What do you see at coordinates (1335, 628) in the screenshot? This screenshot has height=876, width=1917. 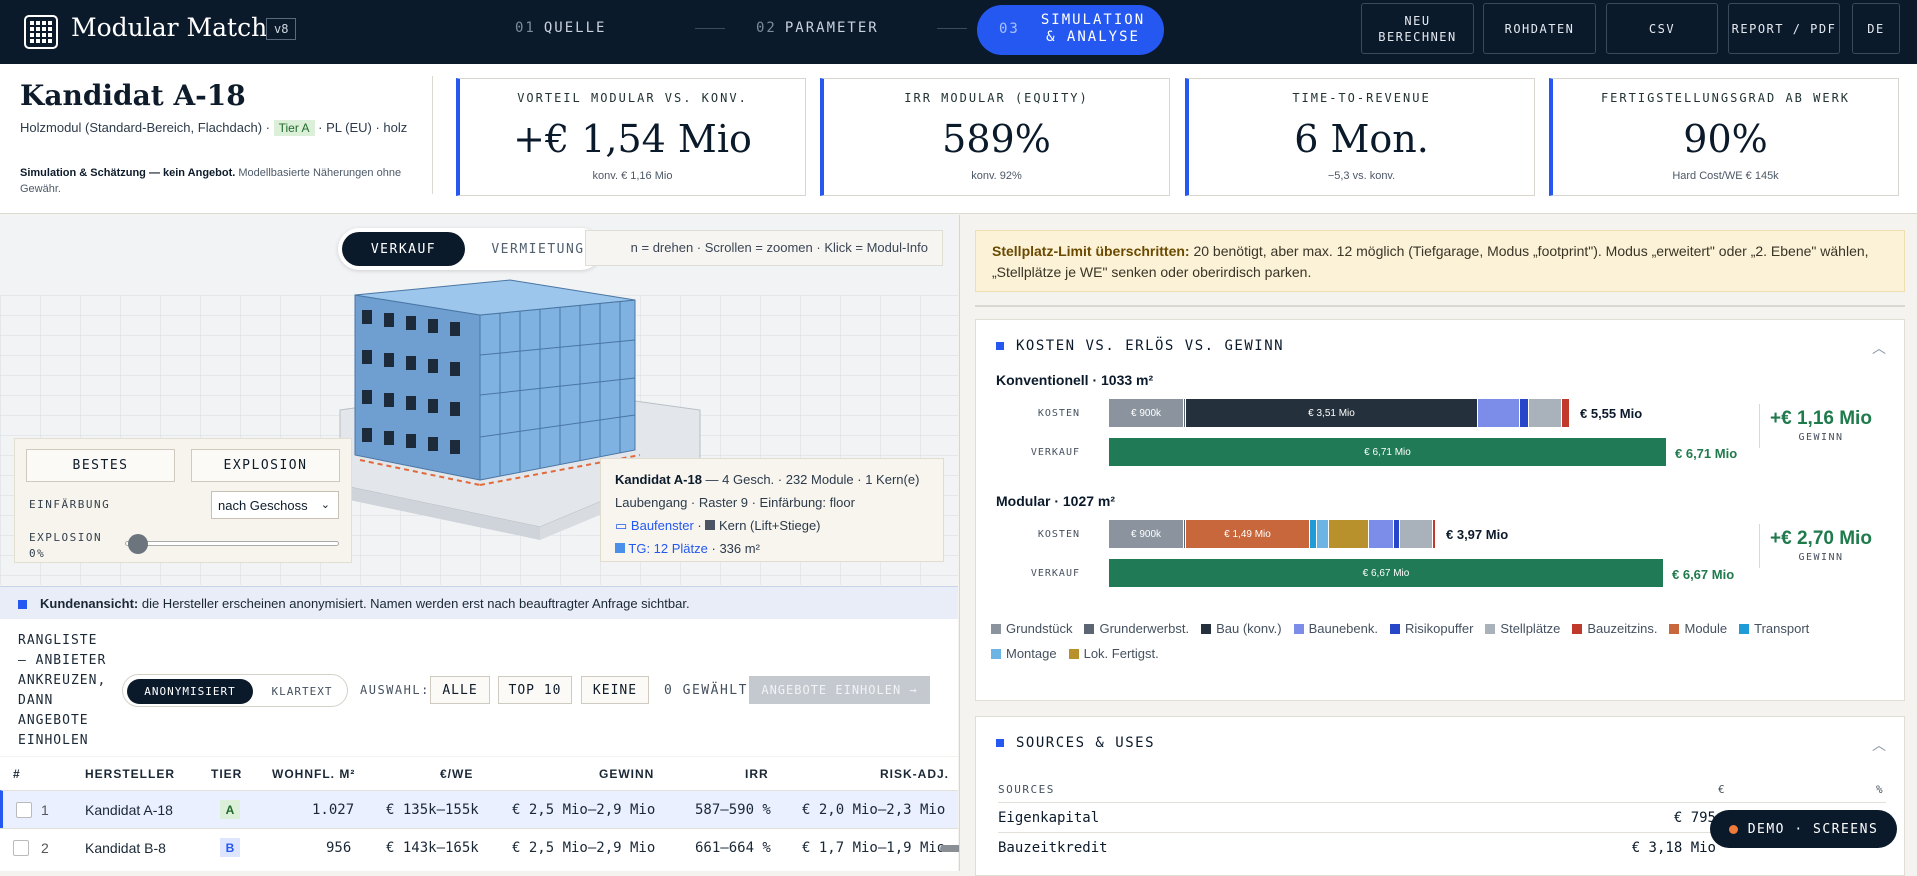 I see `legend-item: Baunebenk.` at bounding box center [1335, 628].